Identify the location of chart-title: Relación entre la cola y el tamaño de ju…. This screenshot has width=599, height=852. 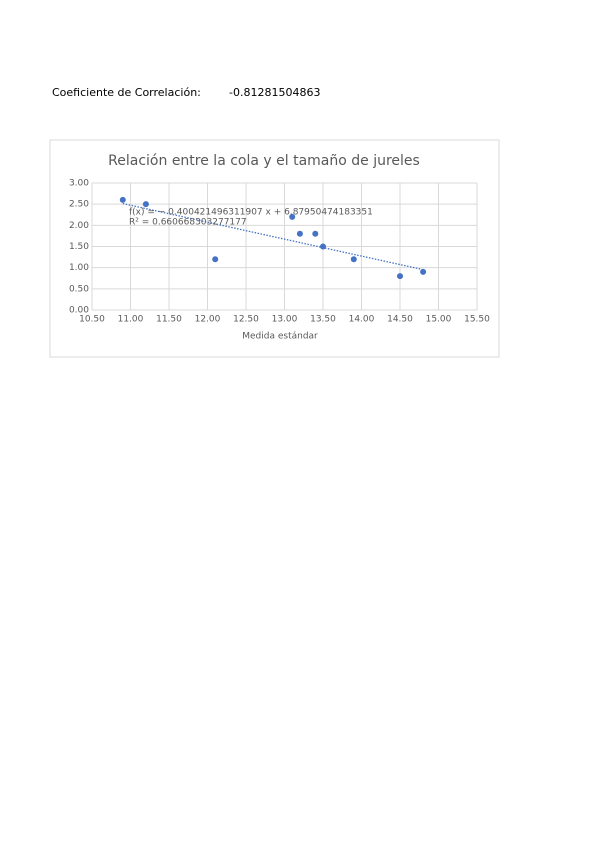
(264, 161).